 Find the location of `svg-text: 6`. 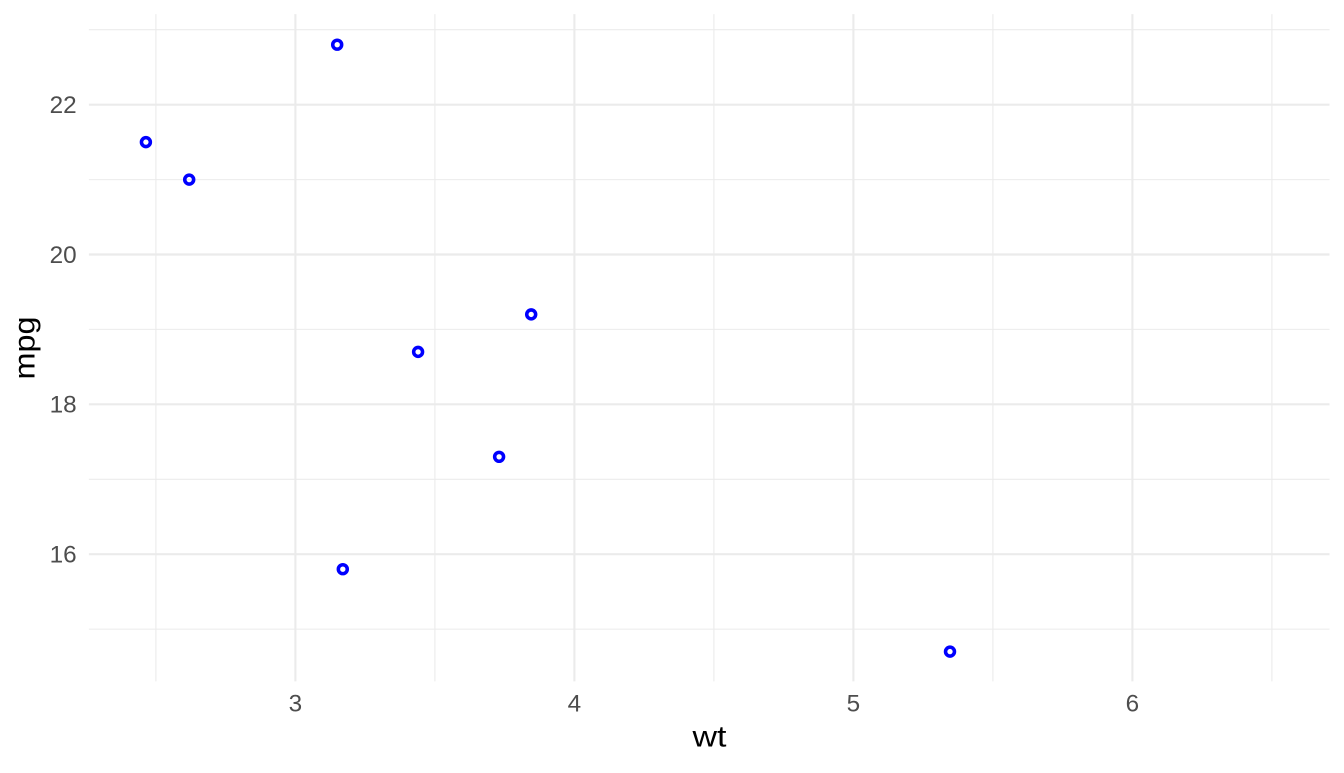

svg-text: 6 is located at coordinates (1133, 703).